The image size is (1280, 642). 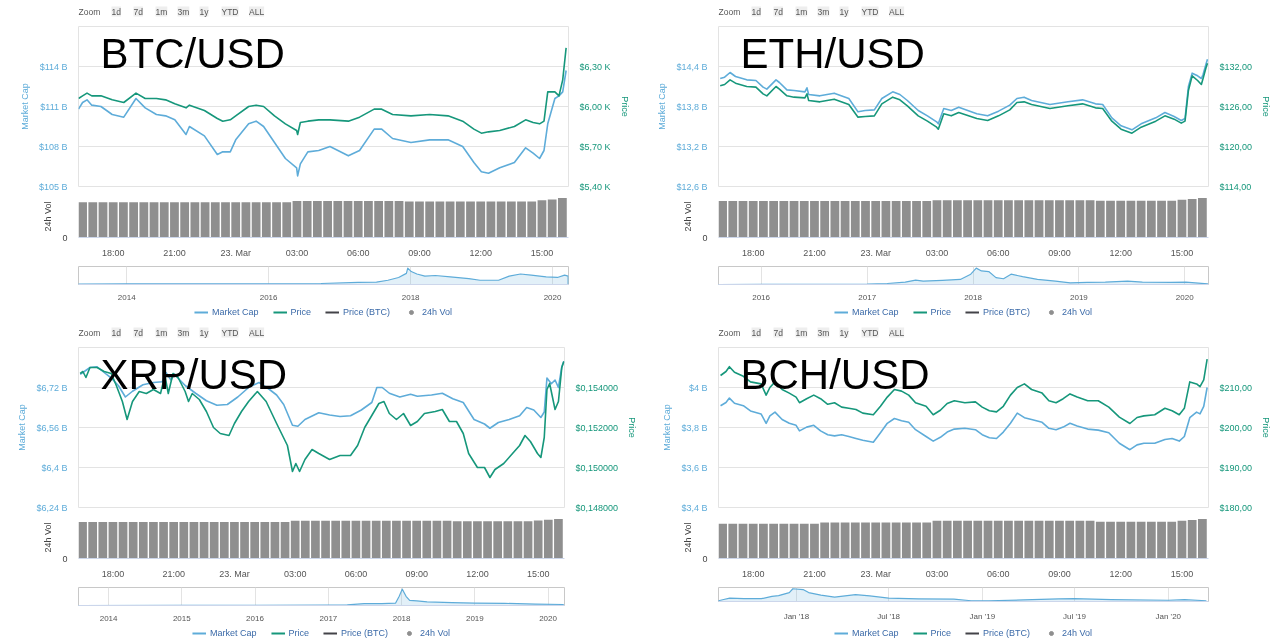 I want to click on x-tick-label: Jul '18, so click(x=889, y=616).